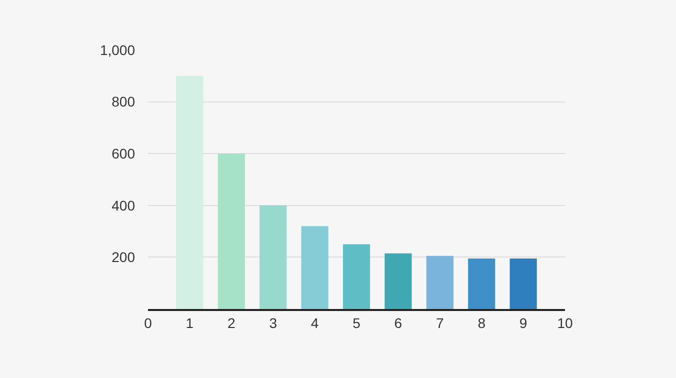 The image size is (676, 378). I want to click on x-tick-label: 10, so click(565, 322).